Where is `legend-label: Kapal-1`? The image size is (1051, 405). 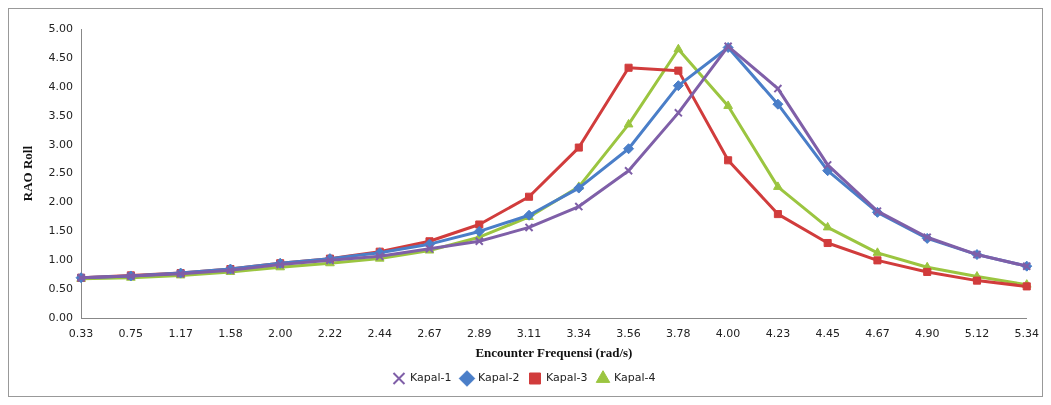
legend-label: Kapal-1 is located at coordinates (430, 378).